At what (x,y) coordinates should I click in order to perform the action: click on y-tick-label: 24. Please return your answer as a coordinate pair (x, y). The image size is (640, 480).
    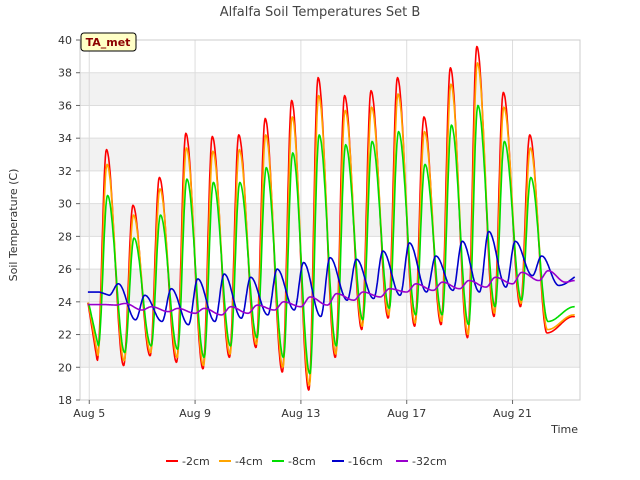
    Looking at the image, I should click on (65, 302).